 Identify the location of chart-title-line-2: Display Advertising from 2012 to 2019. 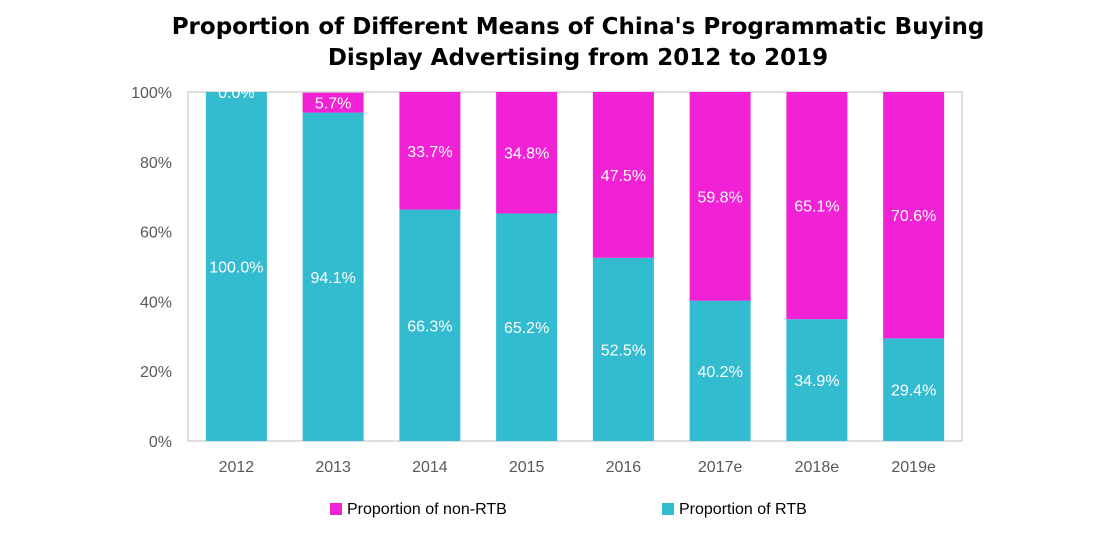
(578, 58).